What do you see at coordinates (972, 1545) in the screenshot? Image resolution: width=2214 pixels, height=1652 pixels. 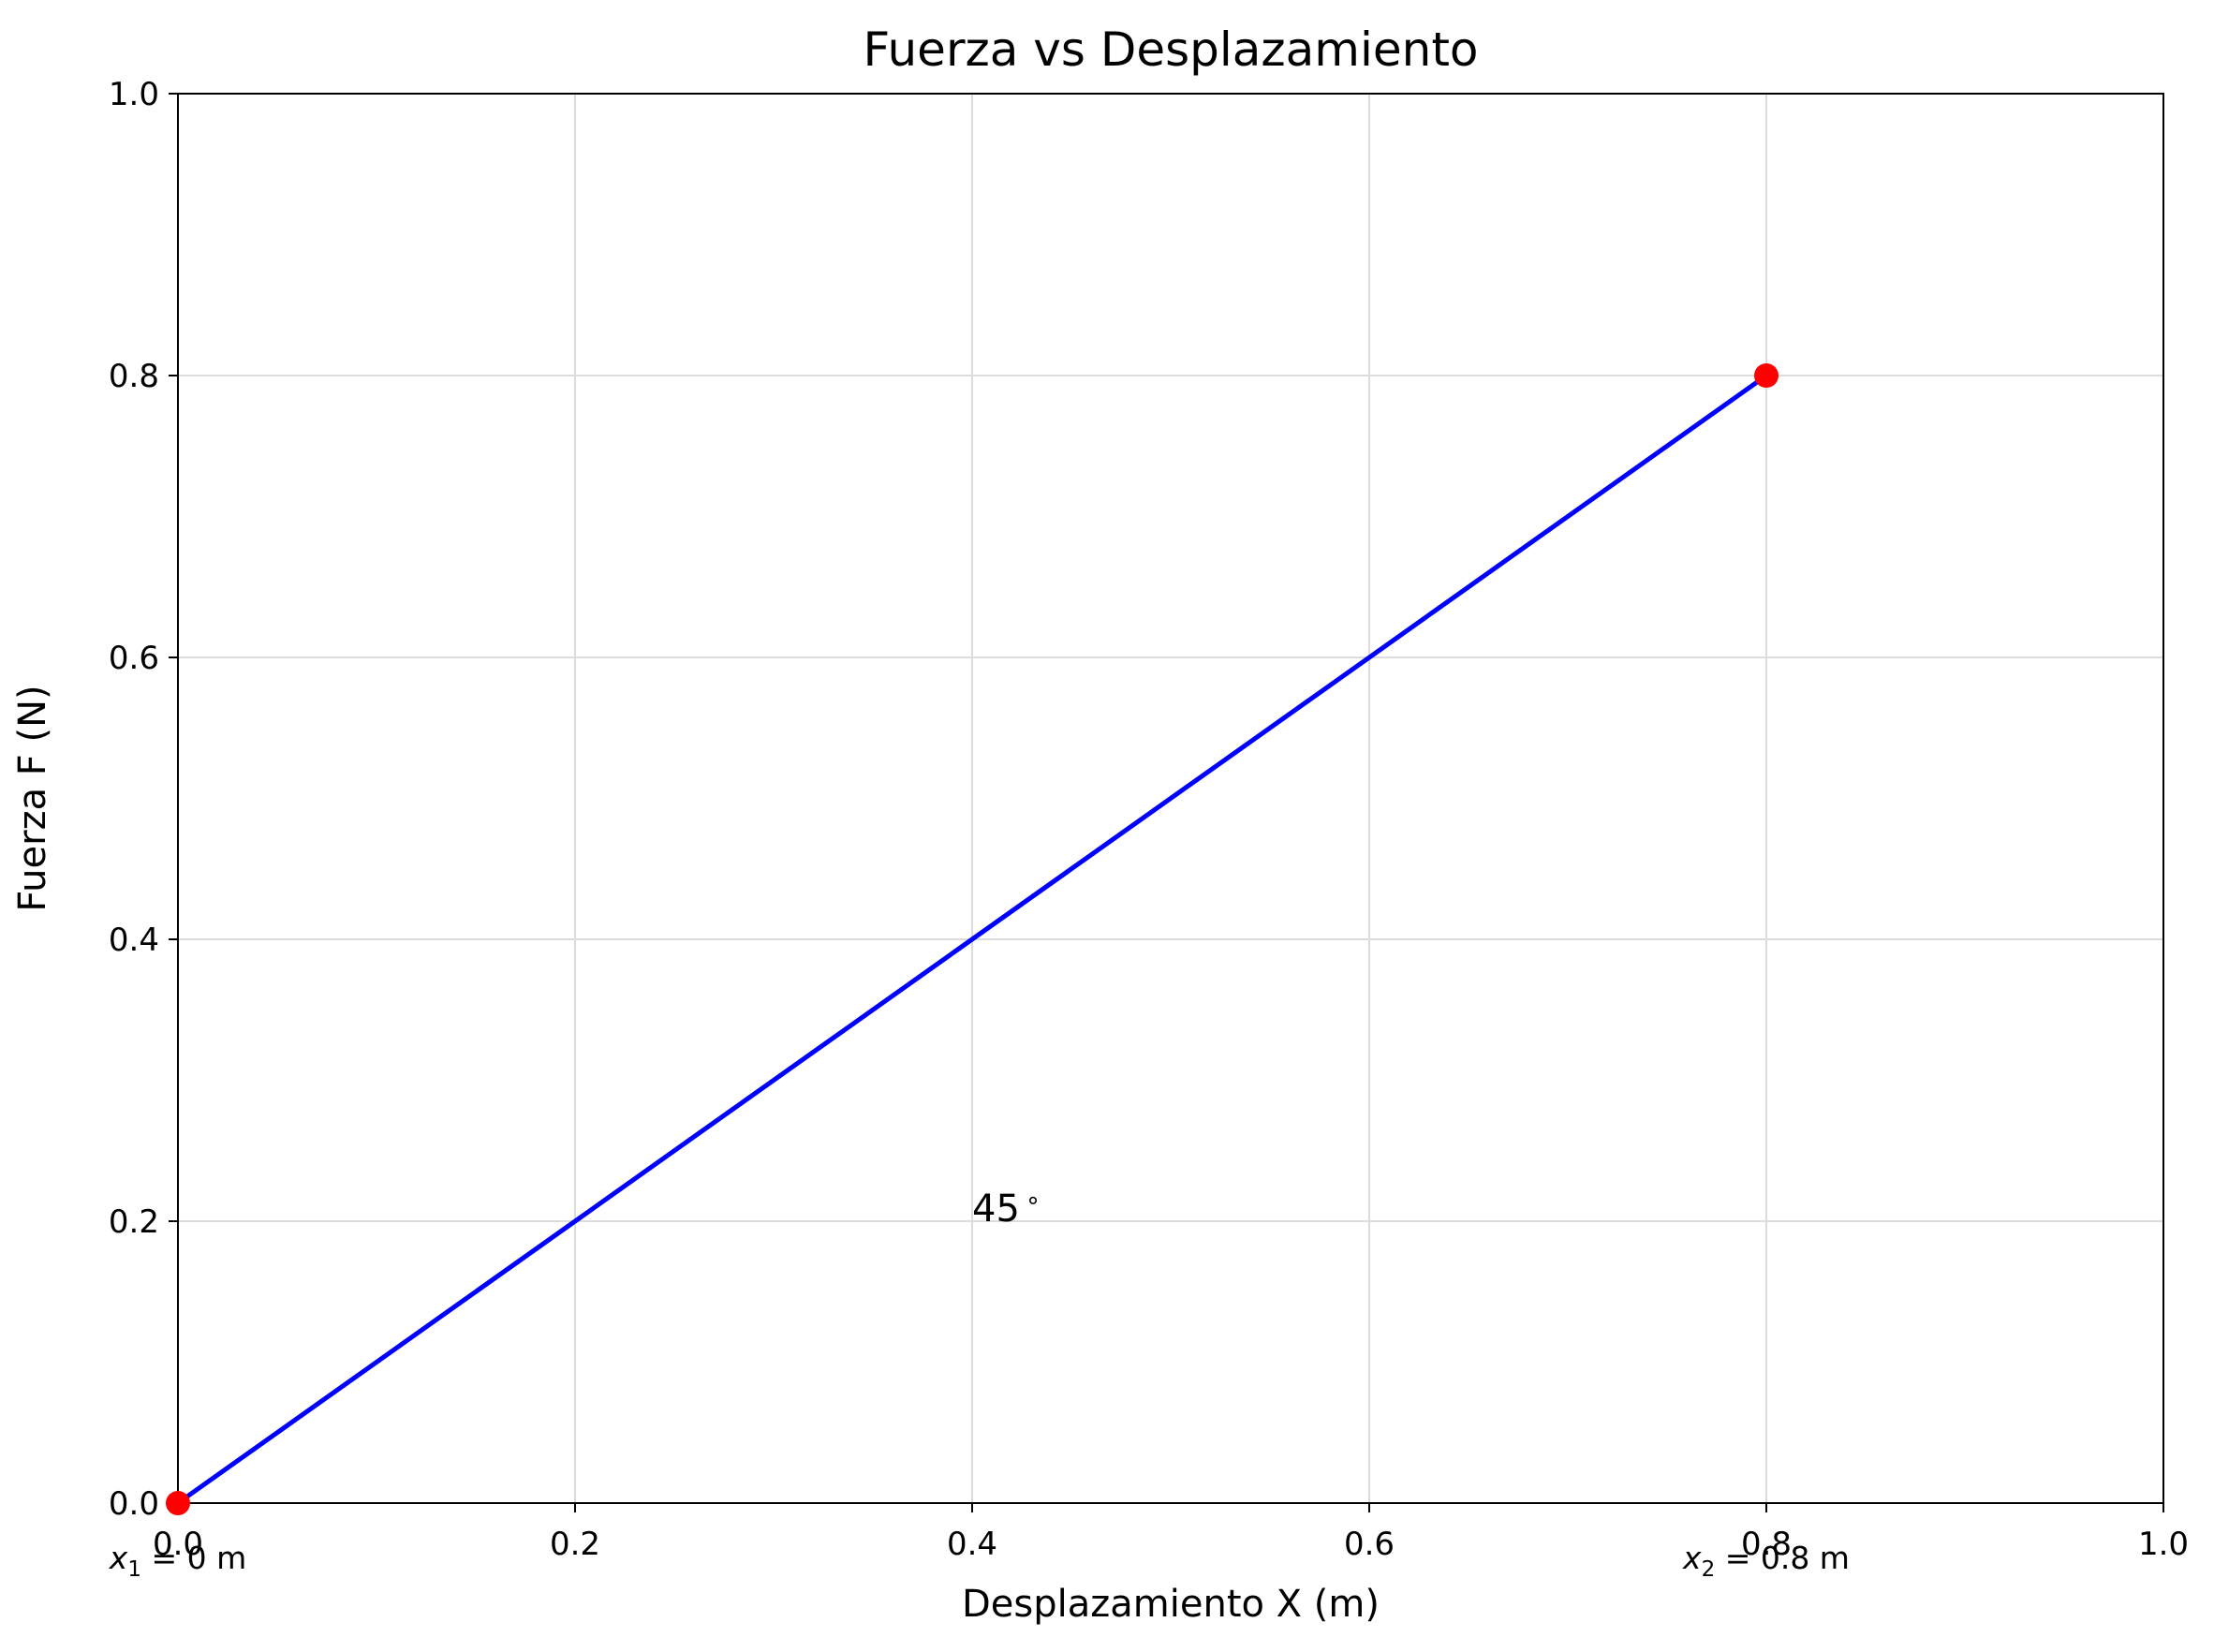 I see `x-tick-label: 0.4` at bounding box center [972, 1545].